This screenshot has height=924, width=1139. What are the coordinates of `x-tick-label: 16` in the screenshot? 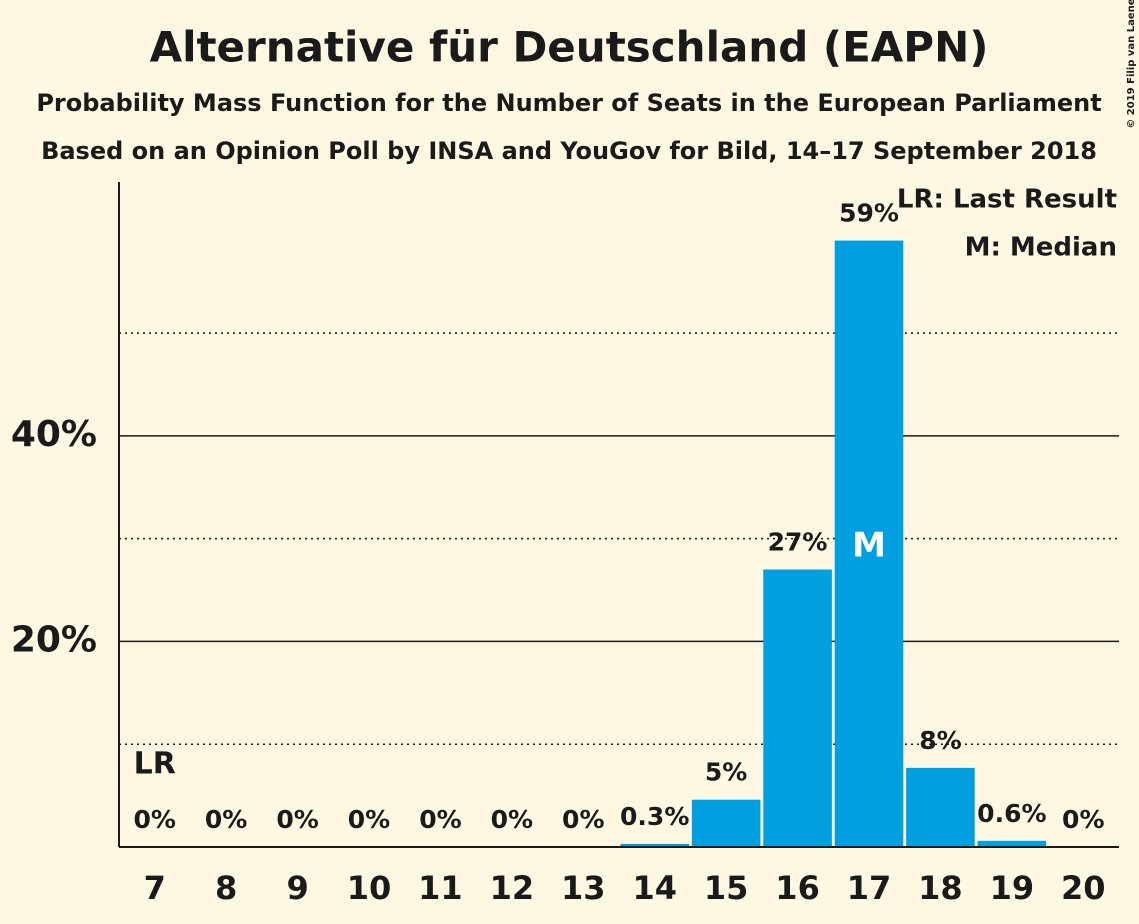 It's located at (797, 888).